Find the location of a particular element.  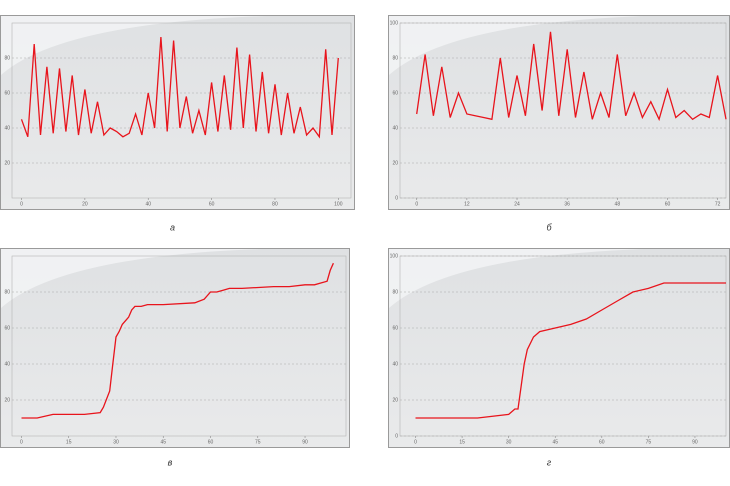

x-tick-label: 72 is located at coordinates (718, 204).